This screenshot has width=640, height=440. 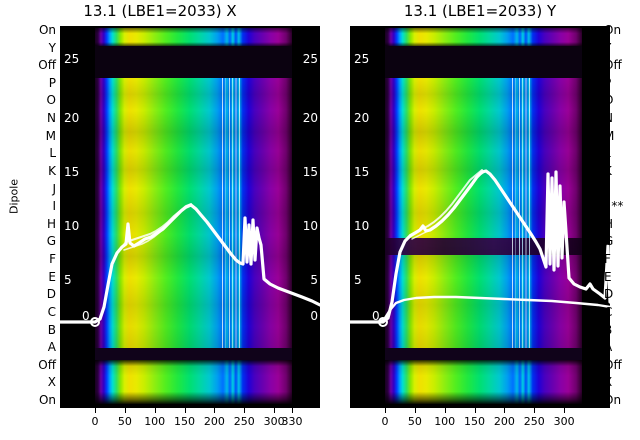 What do you see at coordinates (310, 226) in the screenshot?
I see `inner-tick-right-10: 10` at bounding box center [310, 226].